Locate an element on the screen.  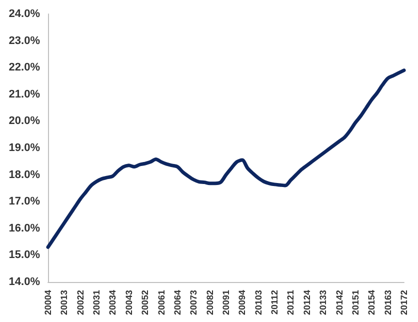
x-tick-label: 20121 is located at coordinates (291, 303).